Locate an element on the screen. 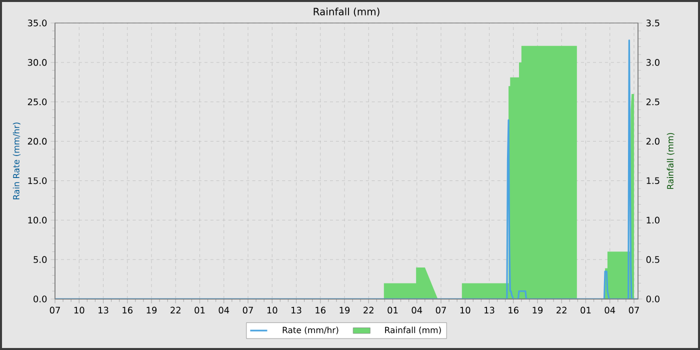  y2-tick-label: 1.5 is located at coordinates (653, 180).